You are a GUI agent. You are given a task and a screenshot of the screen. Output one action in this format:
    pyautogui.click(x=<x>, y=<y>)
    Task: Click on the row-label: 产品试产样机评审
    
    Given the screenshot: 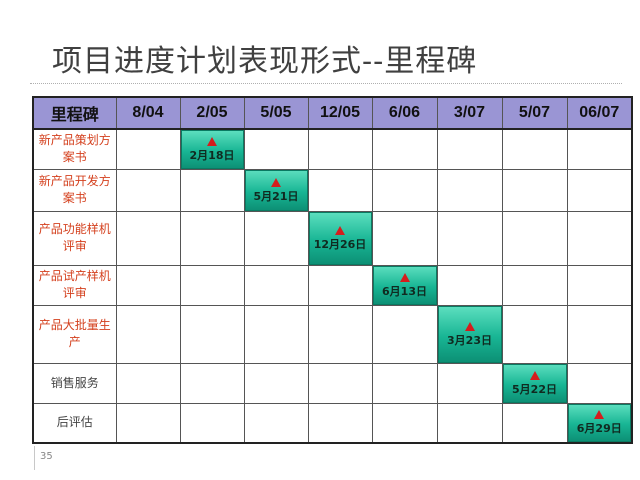 What is the action you would take?
    pyautogui.click(x=74, y=285)
    